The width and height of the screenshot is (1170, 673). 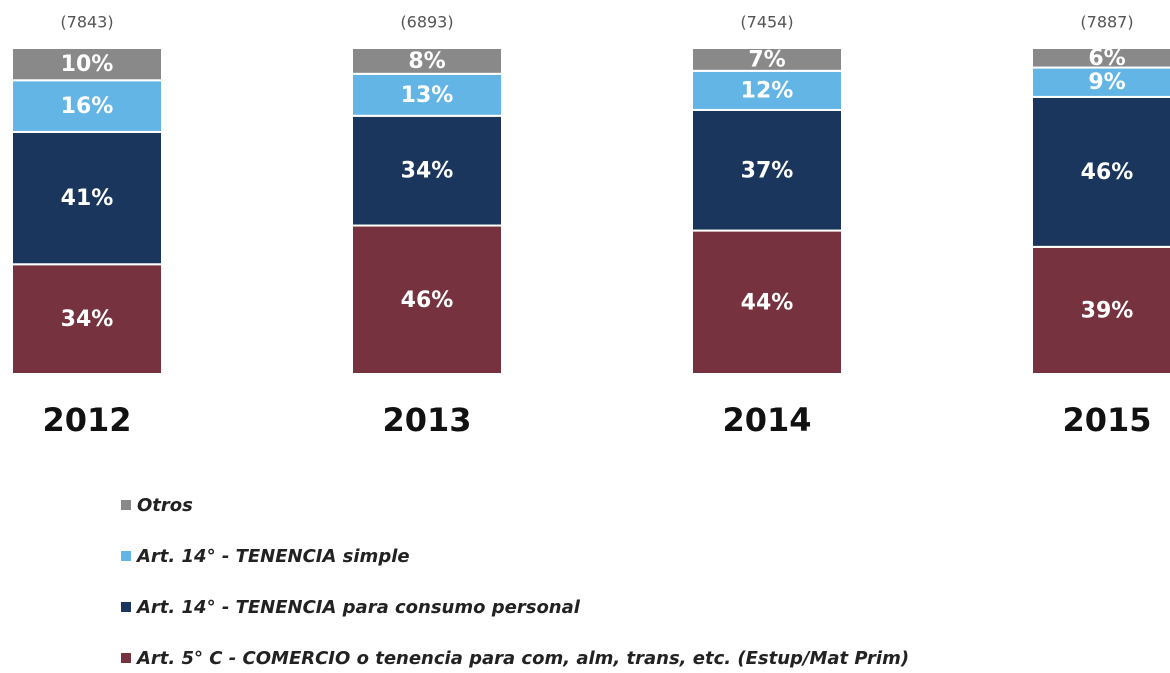 I want to click on value-label: 7%, so click(x=766, y=59).